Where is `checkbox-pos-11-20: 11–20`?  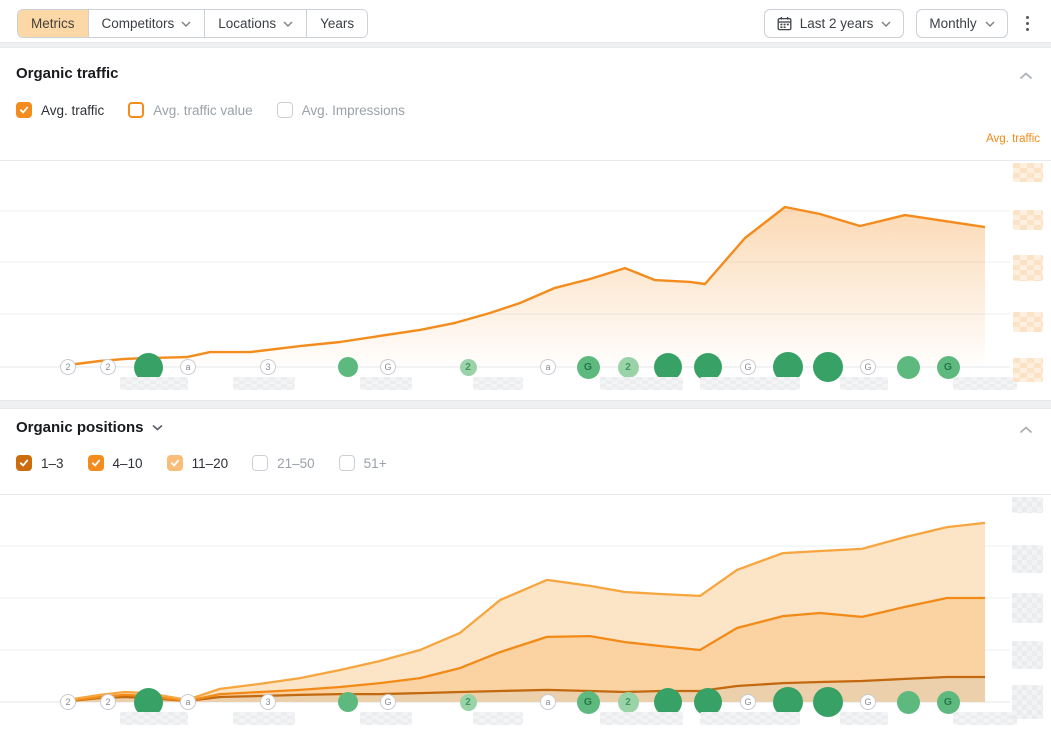 checkbox-pos-11-20: 11–20 is located at coordinates (197, 463).